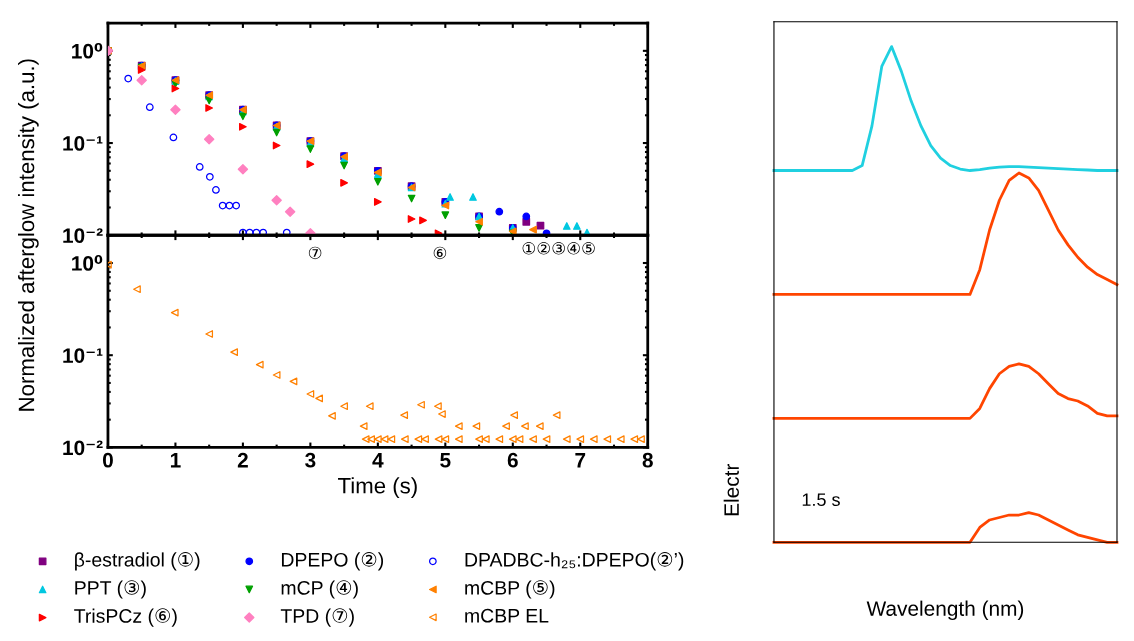  I want to click on legend-label: mCBP (⑤), so click(510, 589).